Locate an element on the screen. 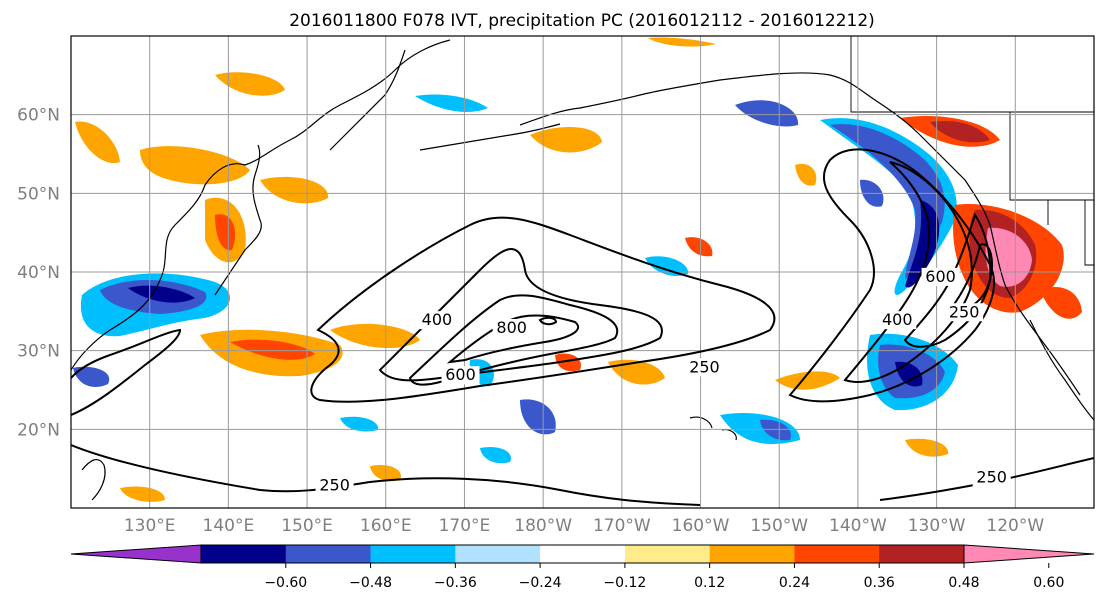 This screenshot has height=601, width=1105. coastline-baja is located at coordinates (1061, 370).